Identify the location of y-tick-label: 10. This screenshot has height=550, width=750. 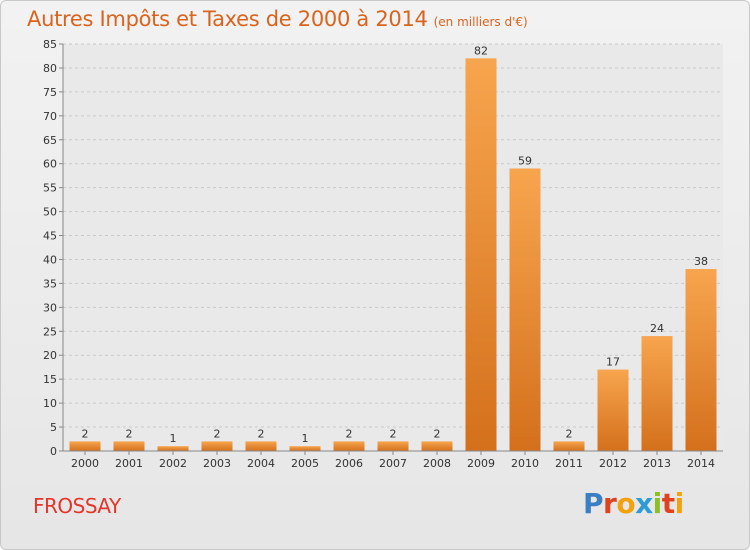
(50, 403).